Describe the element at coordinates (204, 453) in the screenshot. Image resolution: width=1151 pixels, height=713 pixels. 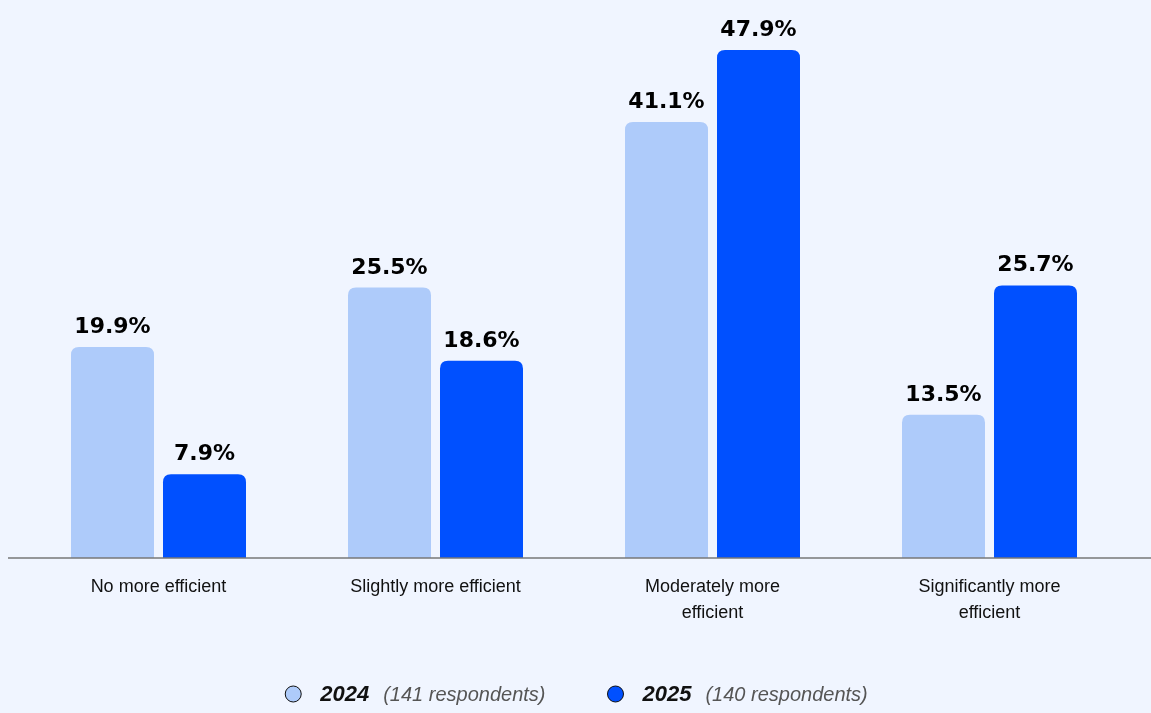
I see `data-label: 7.9%` at that location.